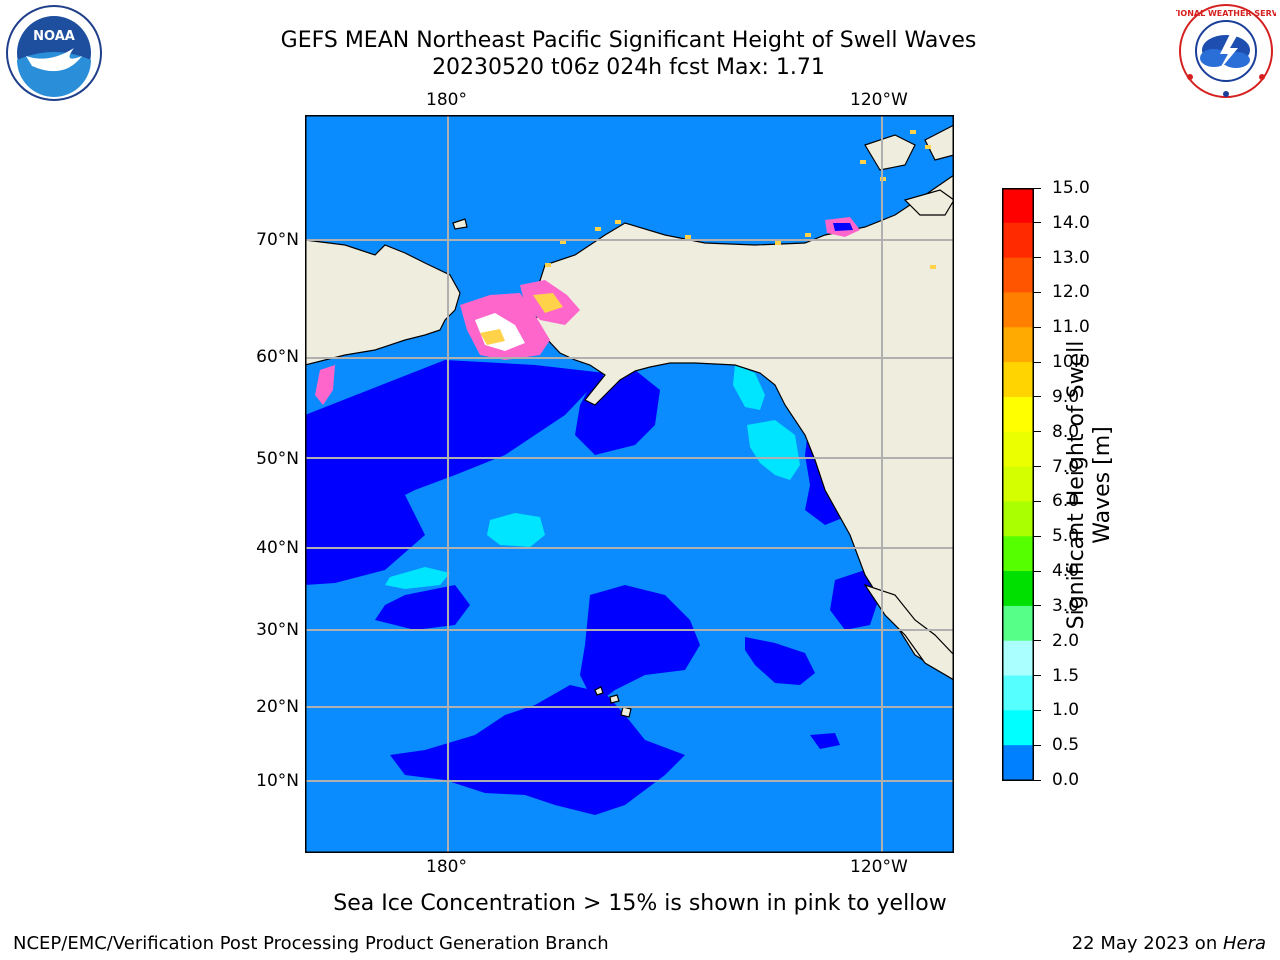  Describe the element at coordinates (277, 781) in the screenshot. I see `lat-label-10n: 10°N` at that location.